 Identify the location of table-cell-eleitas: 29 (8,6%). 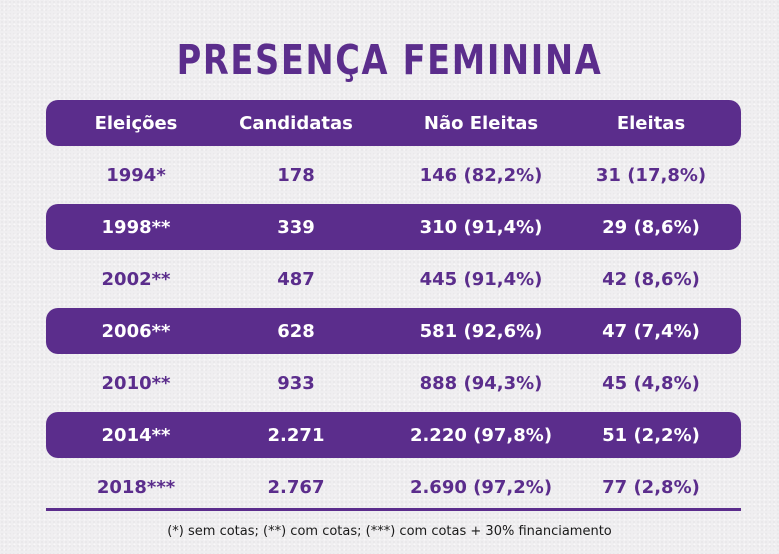
(651, 227).